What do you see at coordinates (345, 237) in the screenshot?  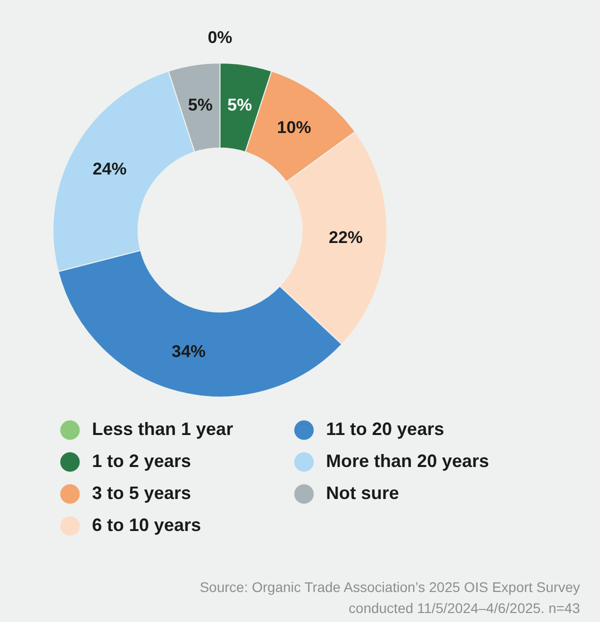 I see `data-label: 22%` at bounding box center [345, 237].